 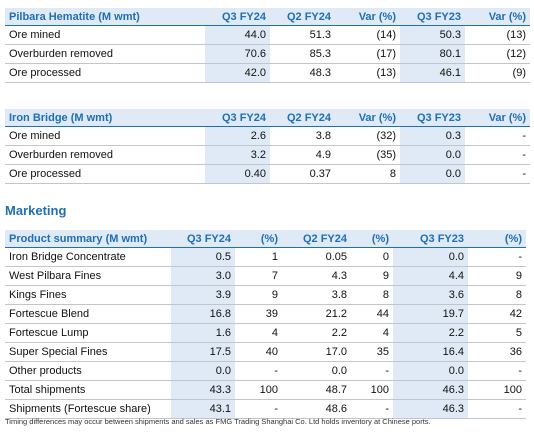 I want to click on table-cell: (17), so click(x=367, y=54).